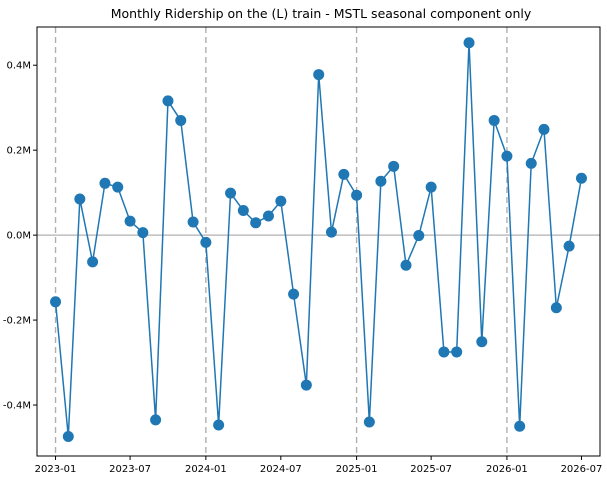  What do you see at coordinates (130, 469) in the screenshot?
I see `x-tick-label: 2023-07` at bounding box center [130, 469].